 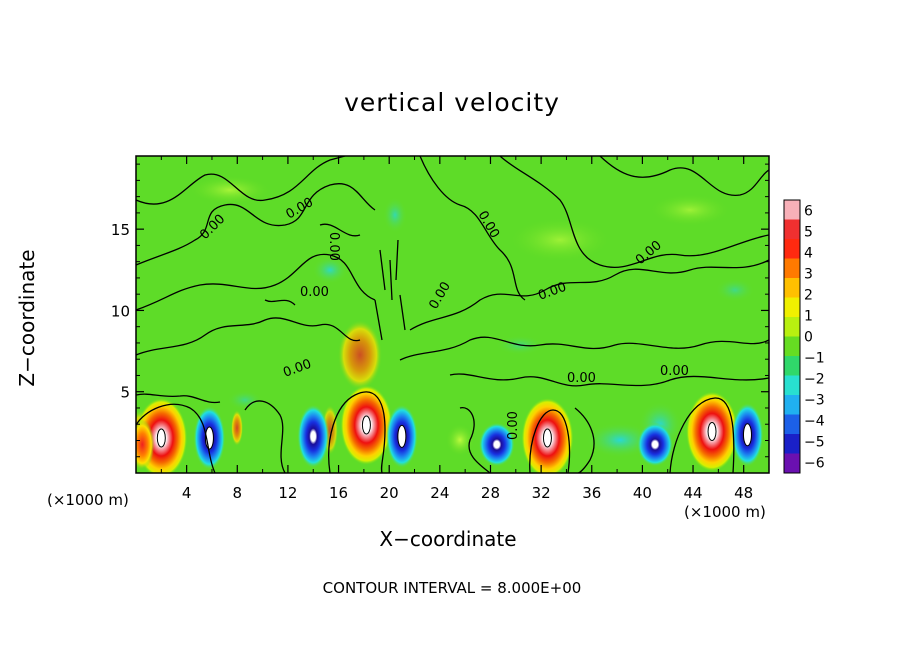 I want to click on colorbar-tick-label: 4, so click(x=808, y=254).